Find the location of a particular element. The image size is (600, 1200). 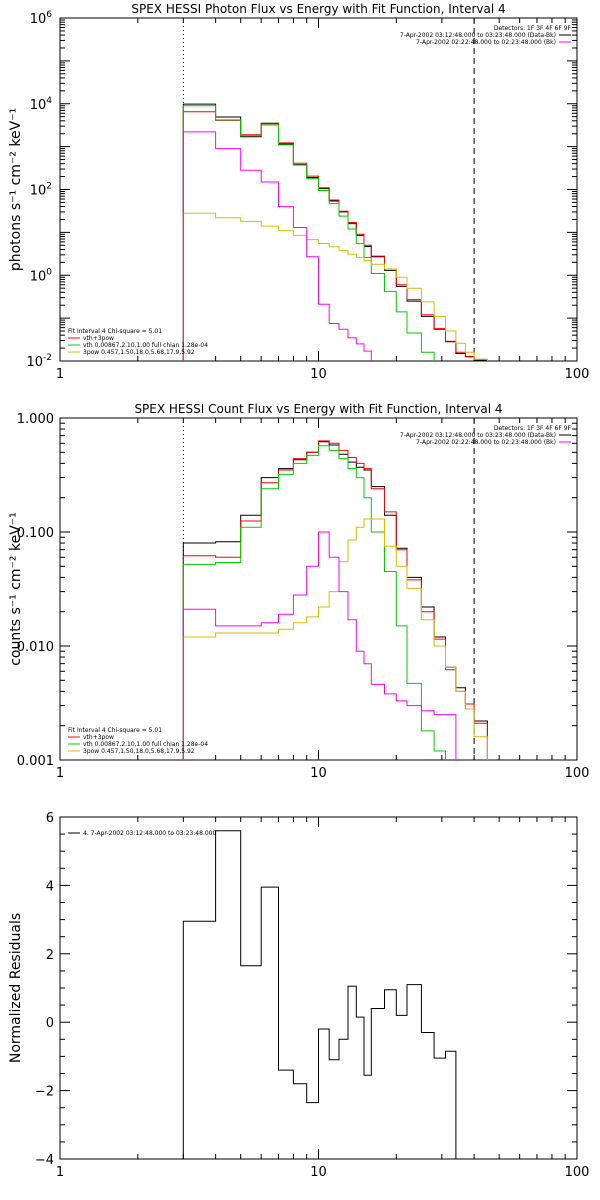

y-axis-label: photons s⁻¹ cm⁻² keV⁻¹ is located at coordinates (16, 189).